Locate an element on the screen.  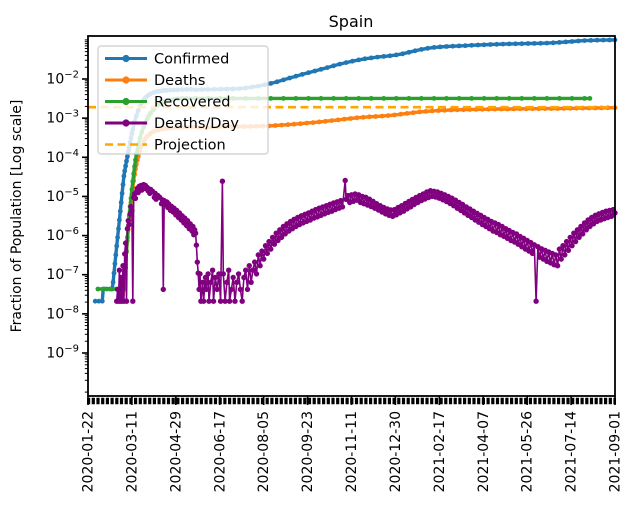
legend-sample-marker-recovered is located at coordinates (126, 101).